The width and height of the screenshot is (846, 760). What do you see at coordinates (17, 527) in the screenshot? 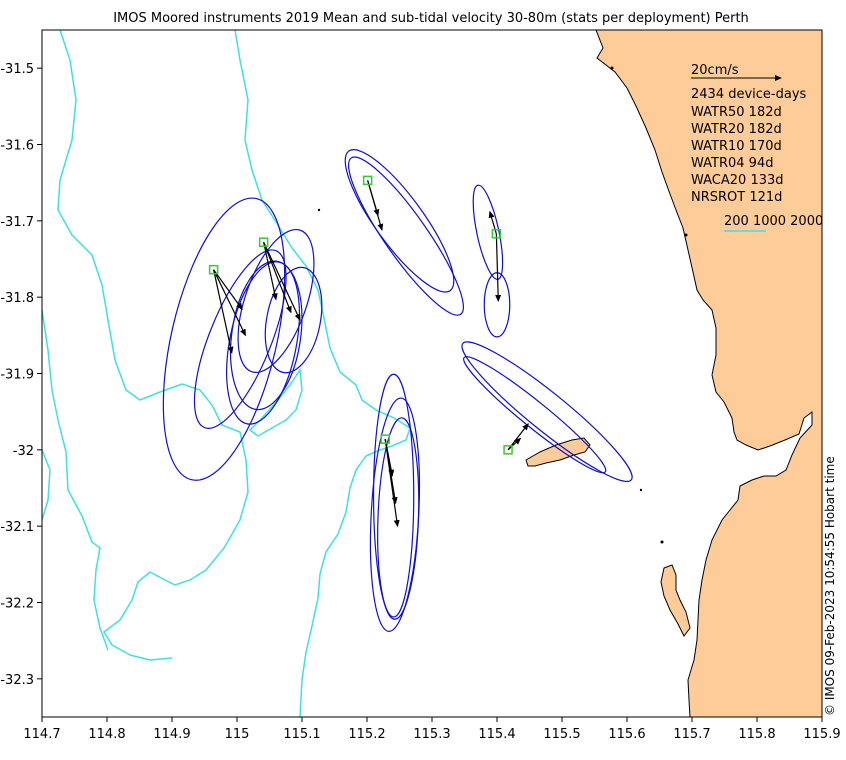
I see `y-tick-label: -32.1` at bounding box center [17, 527].